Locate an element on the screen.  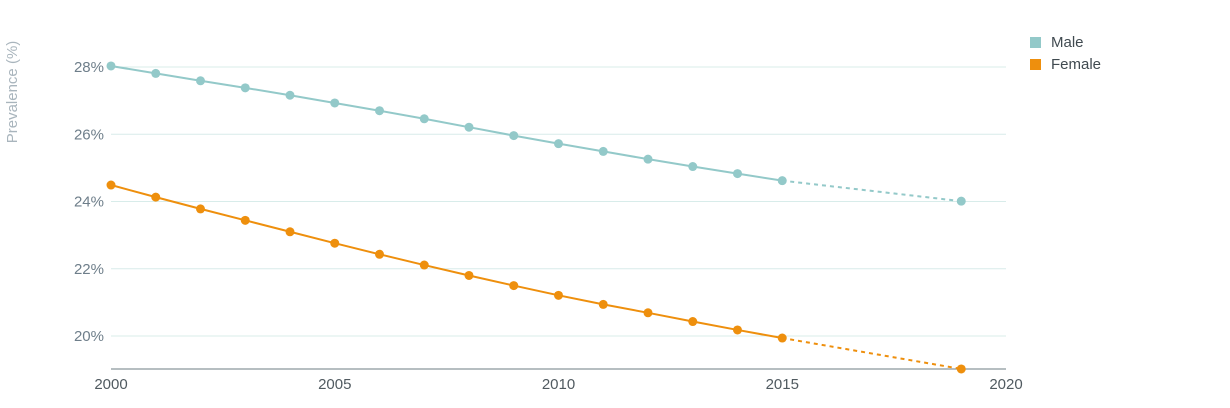
x-tick-label: 2000 is located at coordinates (110, 384).